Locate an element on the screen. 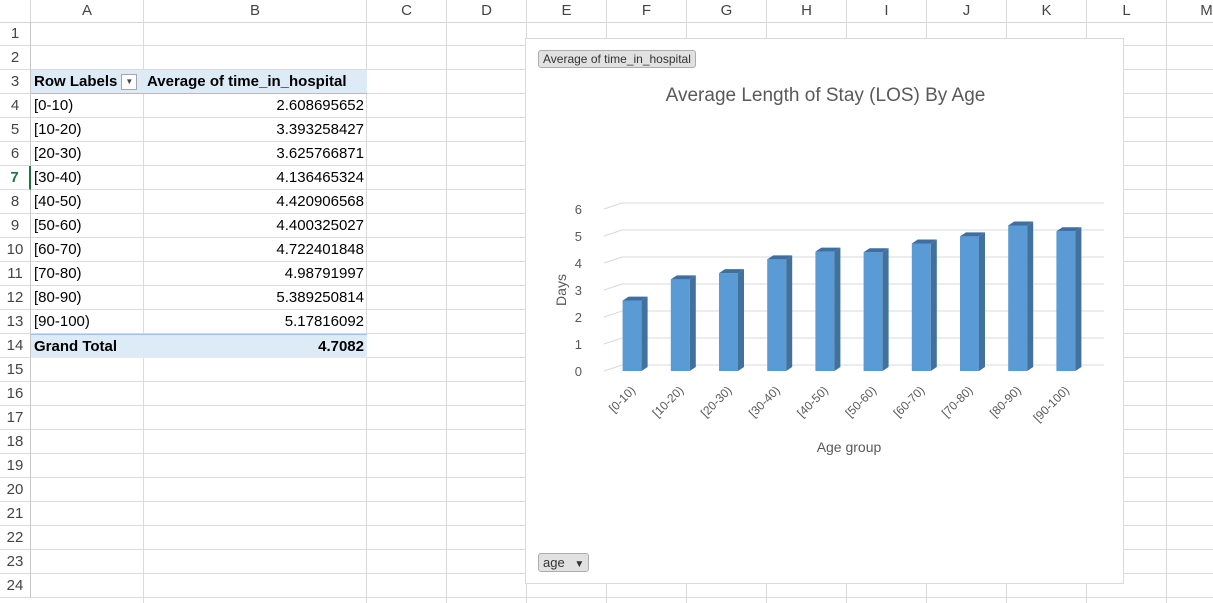 The image size is (1213, 603). pivot-row-value: 4.420906568 is located at coordinates (320, 201).